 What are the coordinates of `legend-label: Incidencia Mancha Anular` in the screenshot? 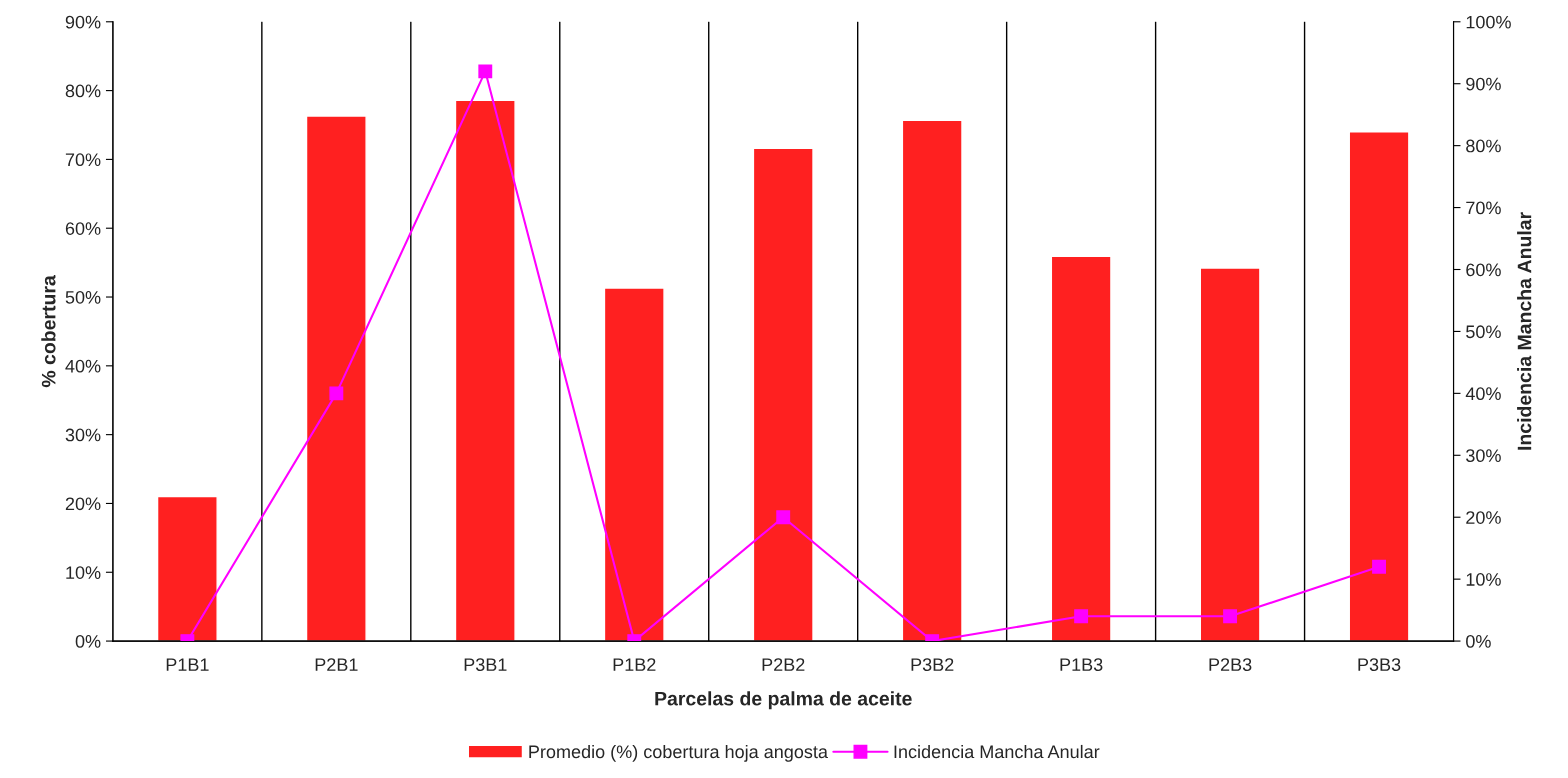 It's located at (997, 751).